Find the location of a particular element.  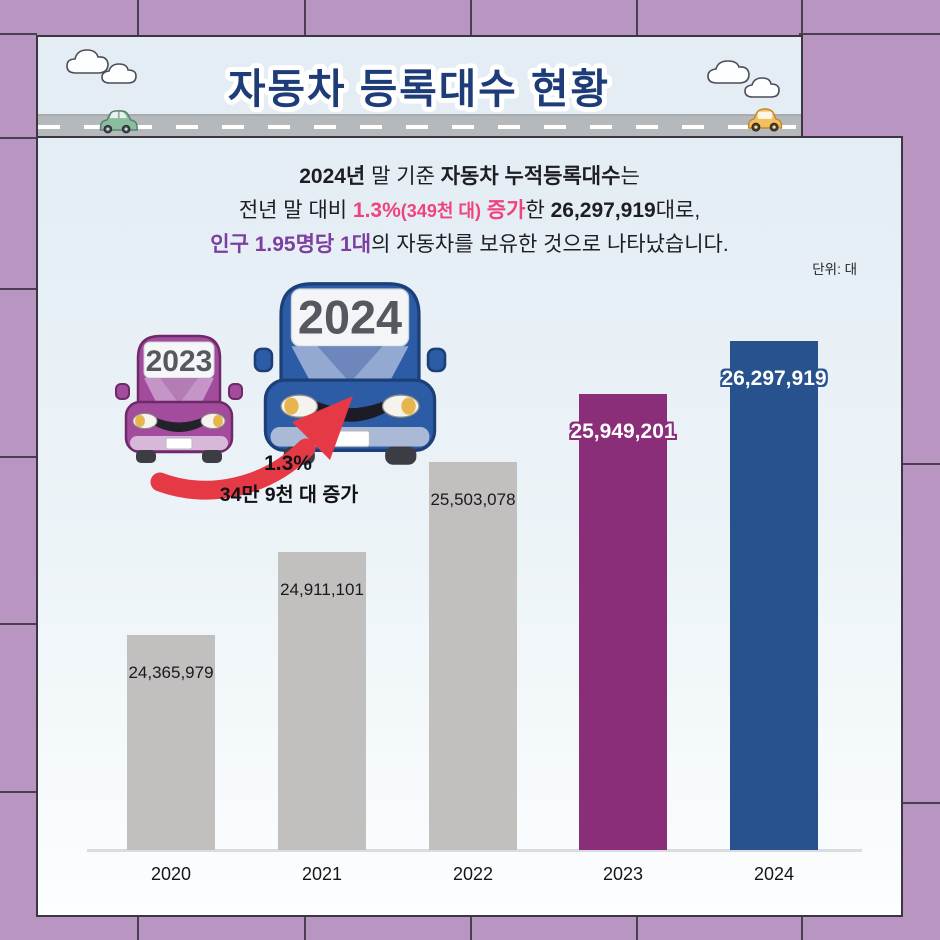

intro-segment: 한 is located at coordinates (538, 210).